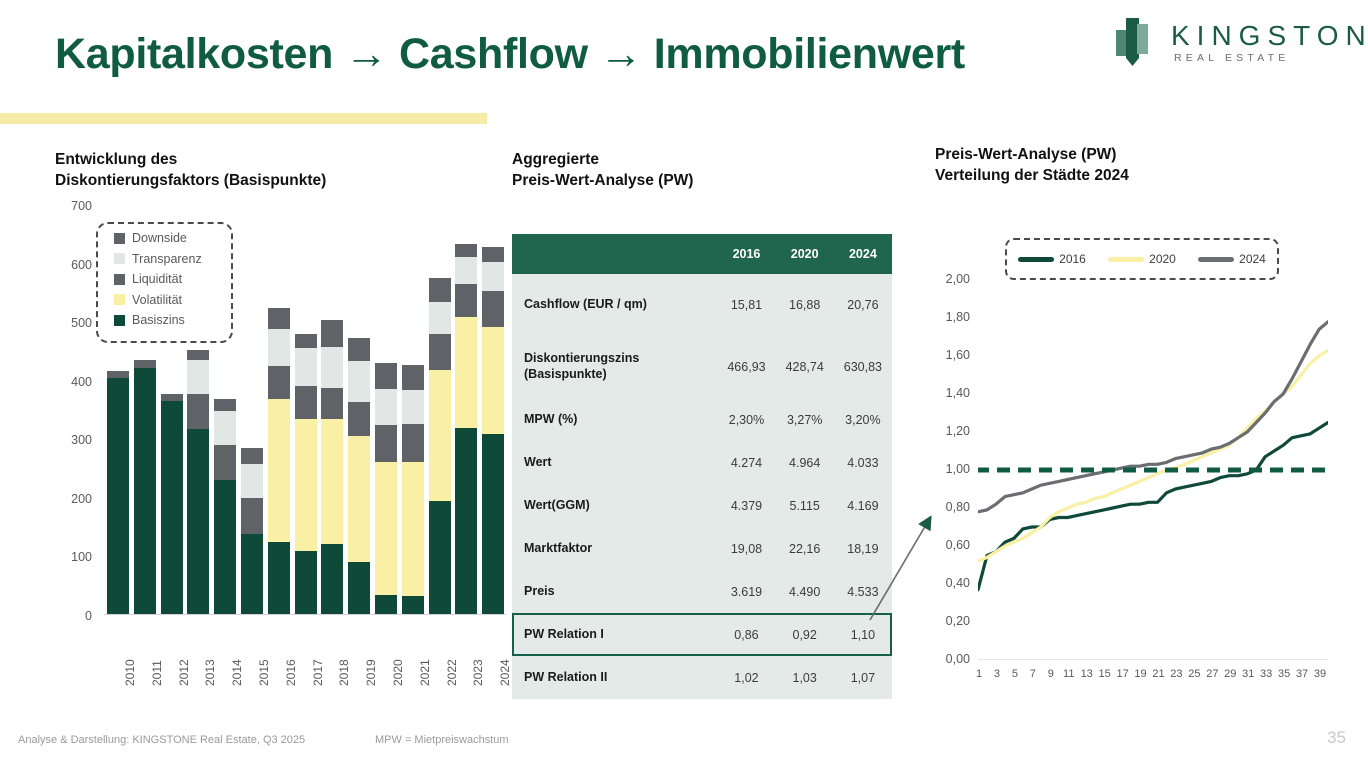  I want to click on legend-item-volatilität: Volatilität, so click(164, 300).